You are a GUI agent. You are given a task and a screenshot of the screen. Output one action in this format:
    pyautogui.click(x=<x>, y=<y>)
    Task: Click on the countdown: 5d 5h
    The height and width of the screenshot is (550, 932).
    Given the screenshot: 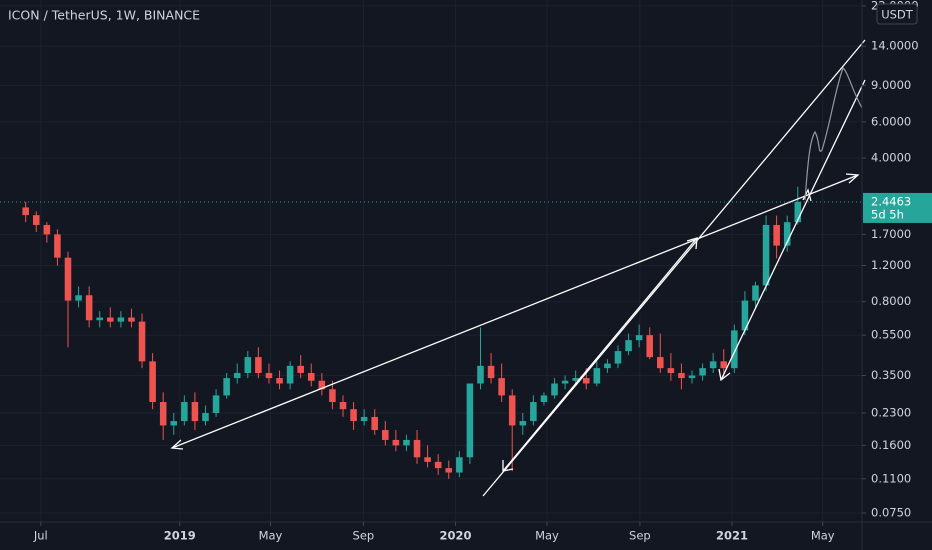 What is the action you would take?
    pyautogui.click(x=887, y=214)
    